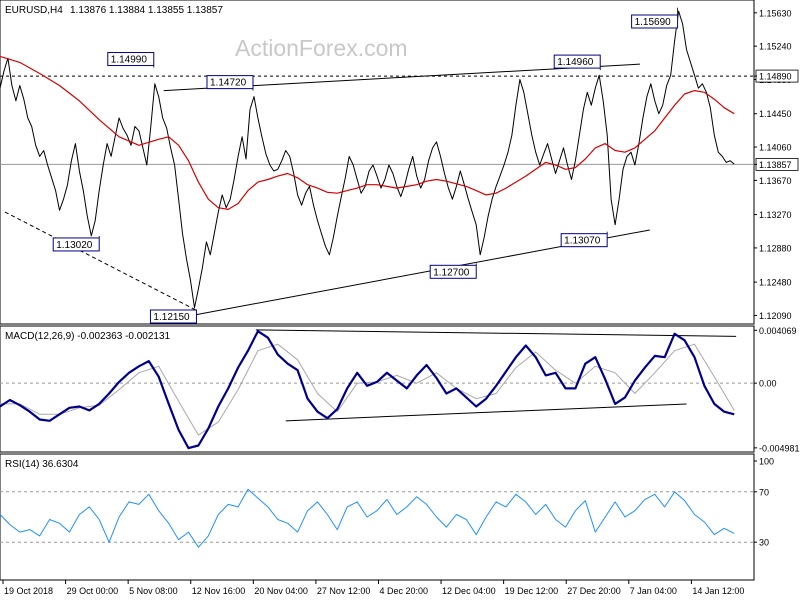 The height and width of the screenshot is (600, 800). What do you see at coordinates (281, 591) in the screenshot?
I see `time-tick-label: 20 Nov 04:00` at bounding box center [281, 591].